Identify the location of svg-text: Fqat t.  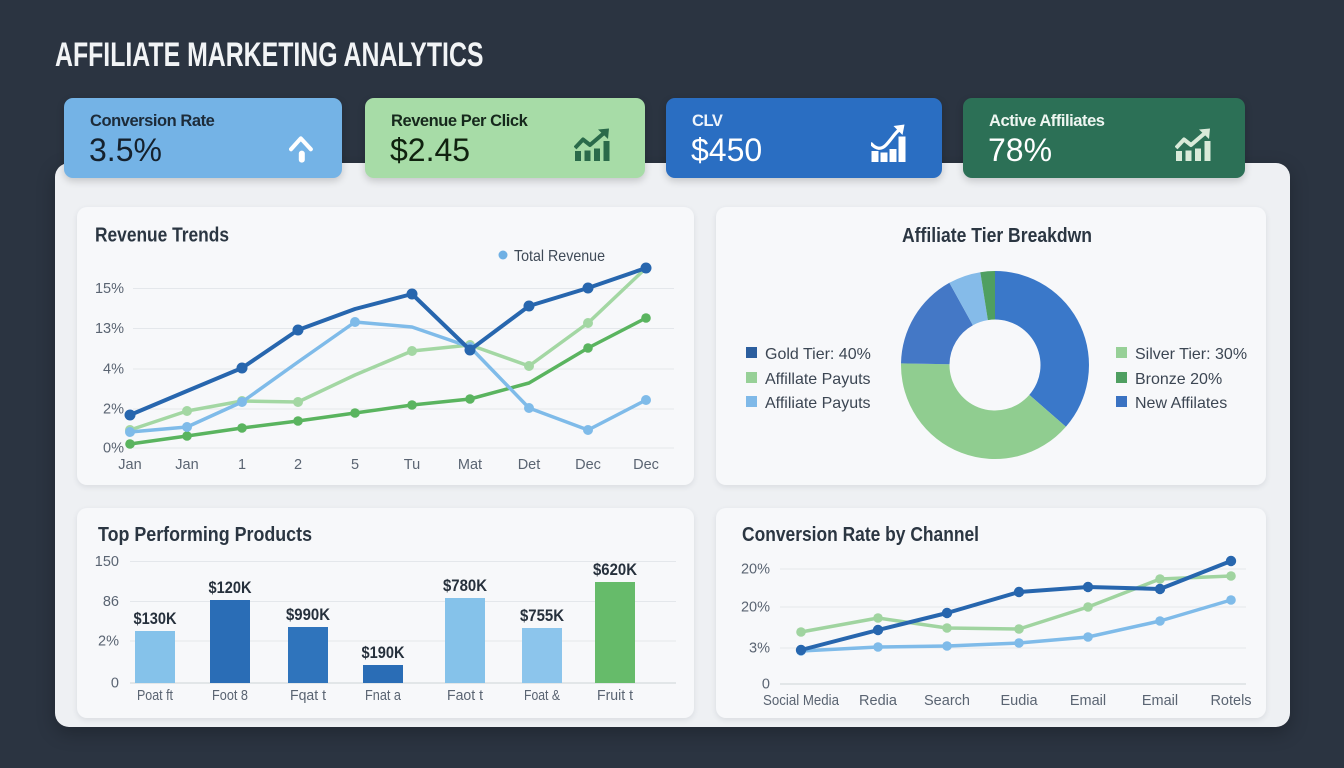
(308, 696).